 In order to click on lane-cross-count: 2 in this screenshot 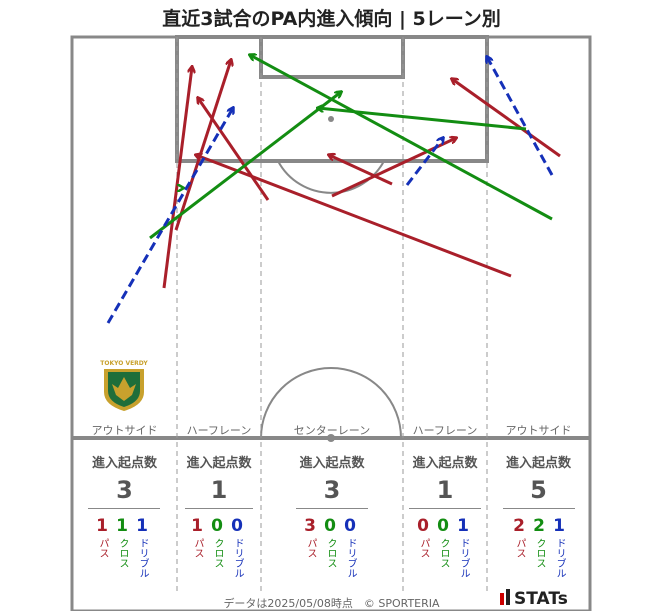, I will do `click(539, 526)`.